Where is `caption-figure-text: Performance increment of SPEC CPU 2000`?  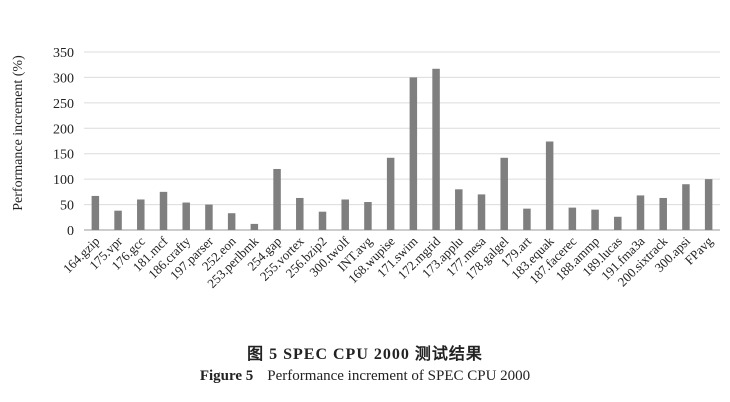 caption-figure-text: Performance increment of SPEC CPU 2000 is located at coordinates (399, 376).